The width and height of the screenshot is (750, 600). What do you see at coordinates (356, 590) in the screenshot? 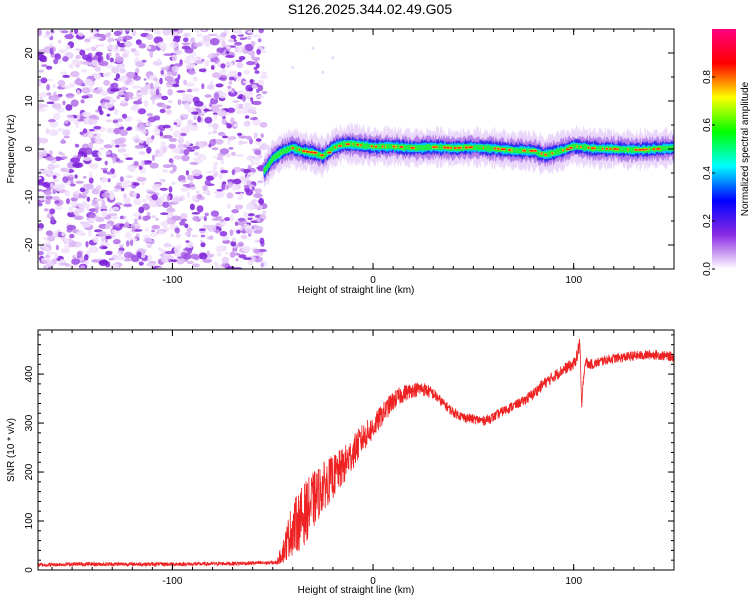
I see `snr-x-axis-label: Height of straight line (km)` at bounding box center [356, 590].